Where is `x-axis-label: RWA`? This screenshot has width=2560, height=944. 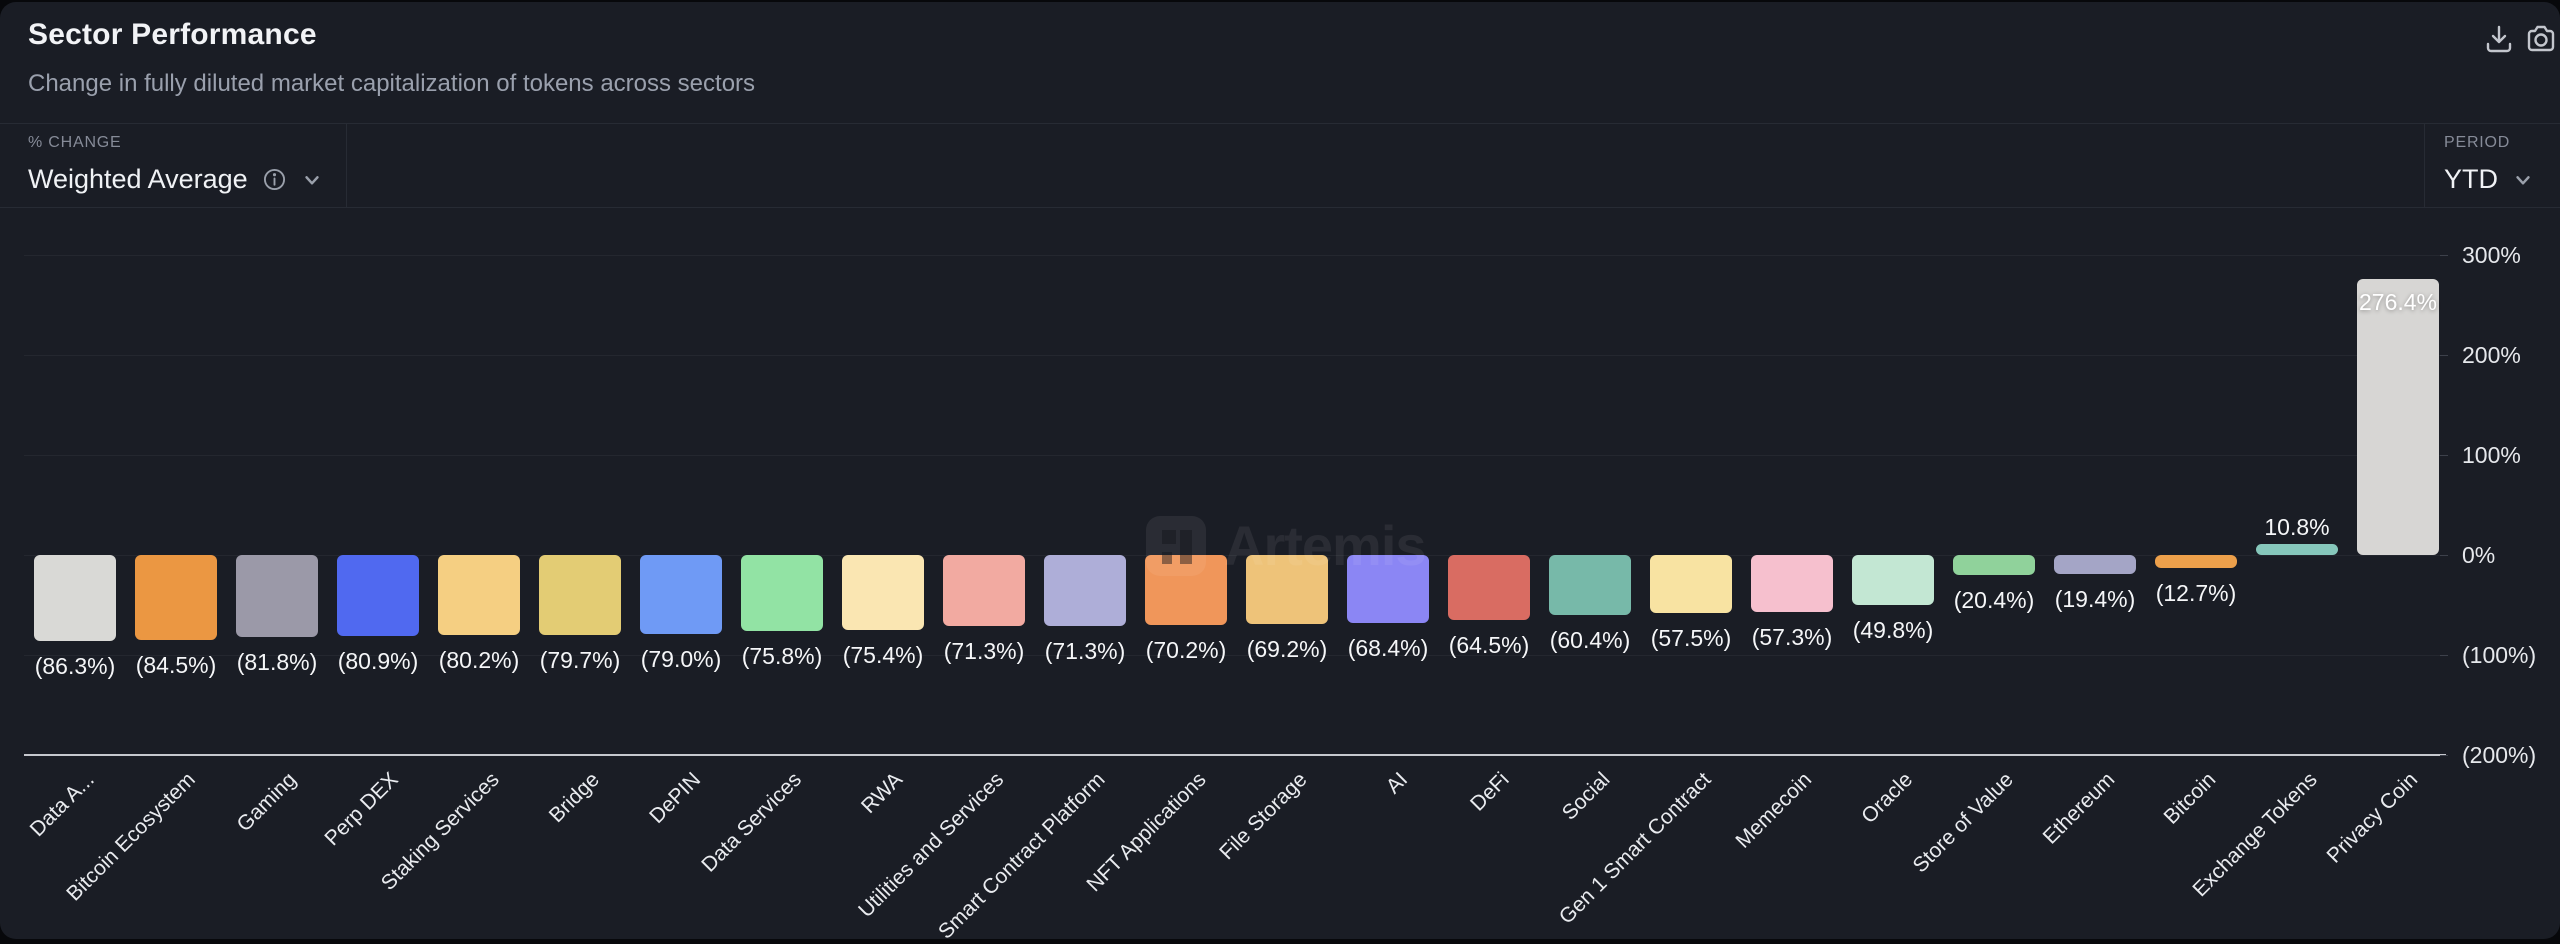
x-axis-label: RWA is located at coordinates (882, 793).